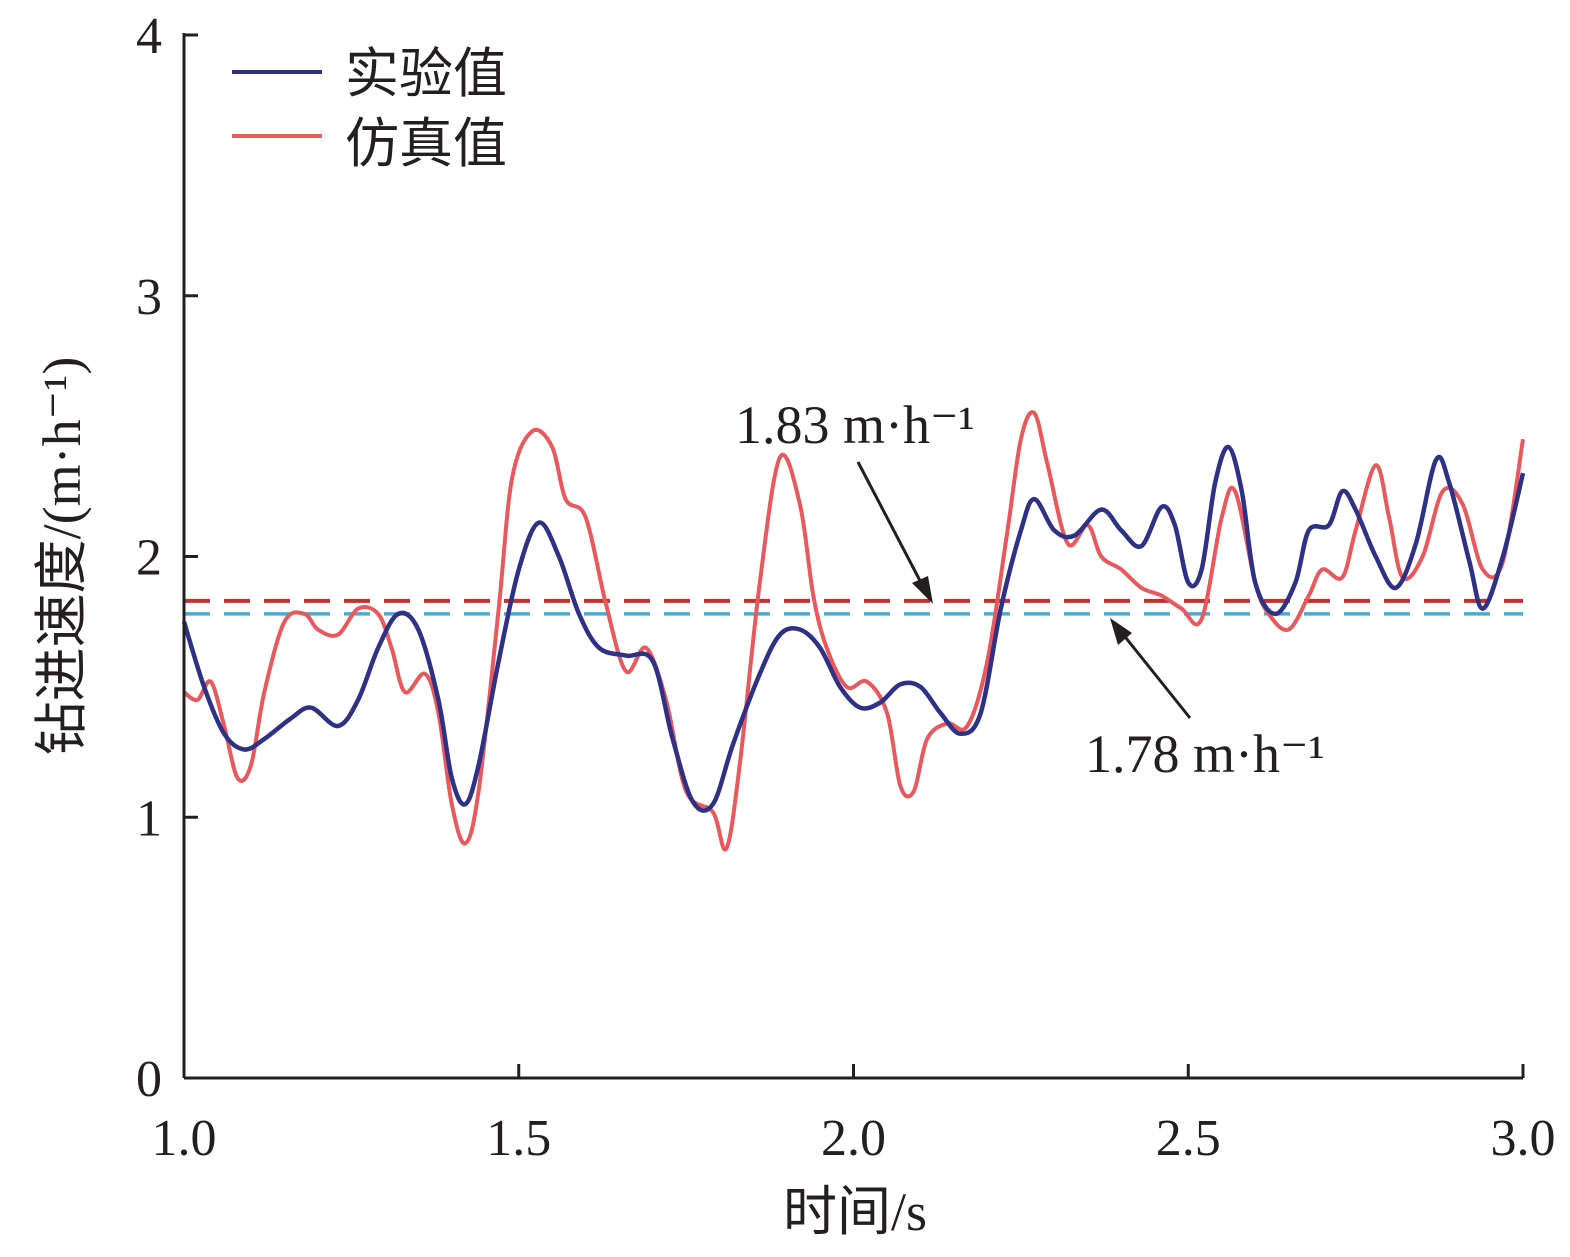  Describe the element at coordinates (62, 556) in the screenshot. I see `y-axis-title: 钻进速度/(m·h⁻¹)` at that location.